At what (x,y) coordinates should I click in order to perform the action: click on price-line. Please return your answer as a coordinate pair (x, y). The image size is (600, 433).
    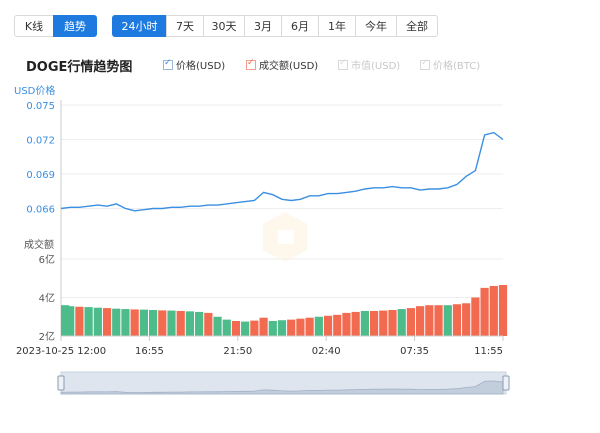
    Looking at the image, I should click on (282, 171).